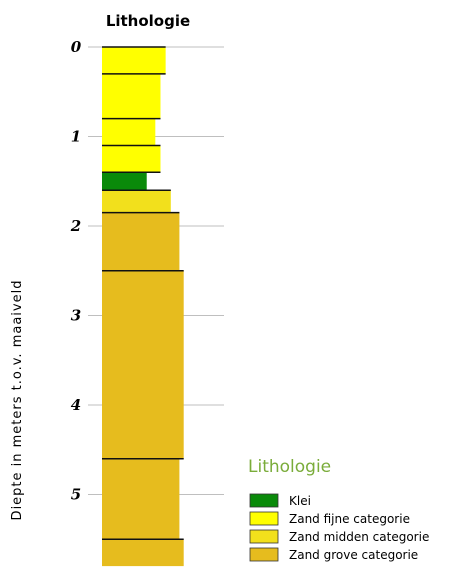 The image size is (456, 571). What do you see at coordinates (76, 495) in the screenshot?
I see `y-tick-label: 5` at bounding box center [76, 495].